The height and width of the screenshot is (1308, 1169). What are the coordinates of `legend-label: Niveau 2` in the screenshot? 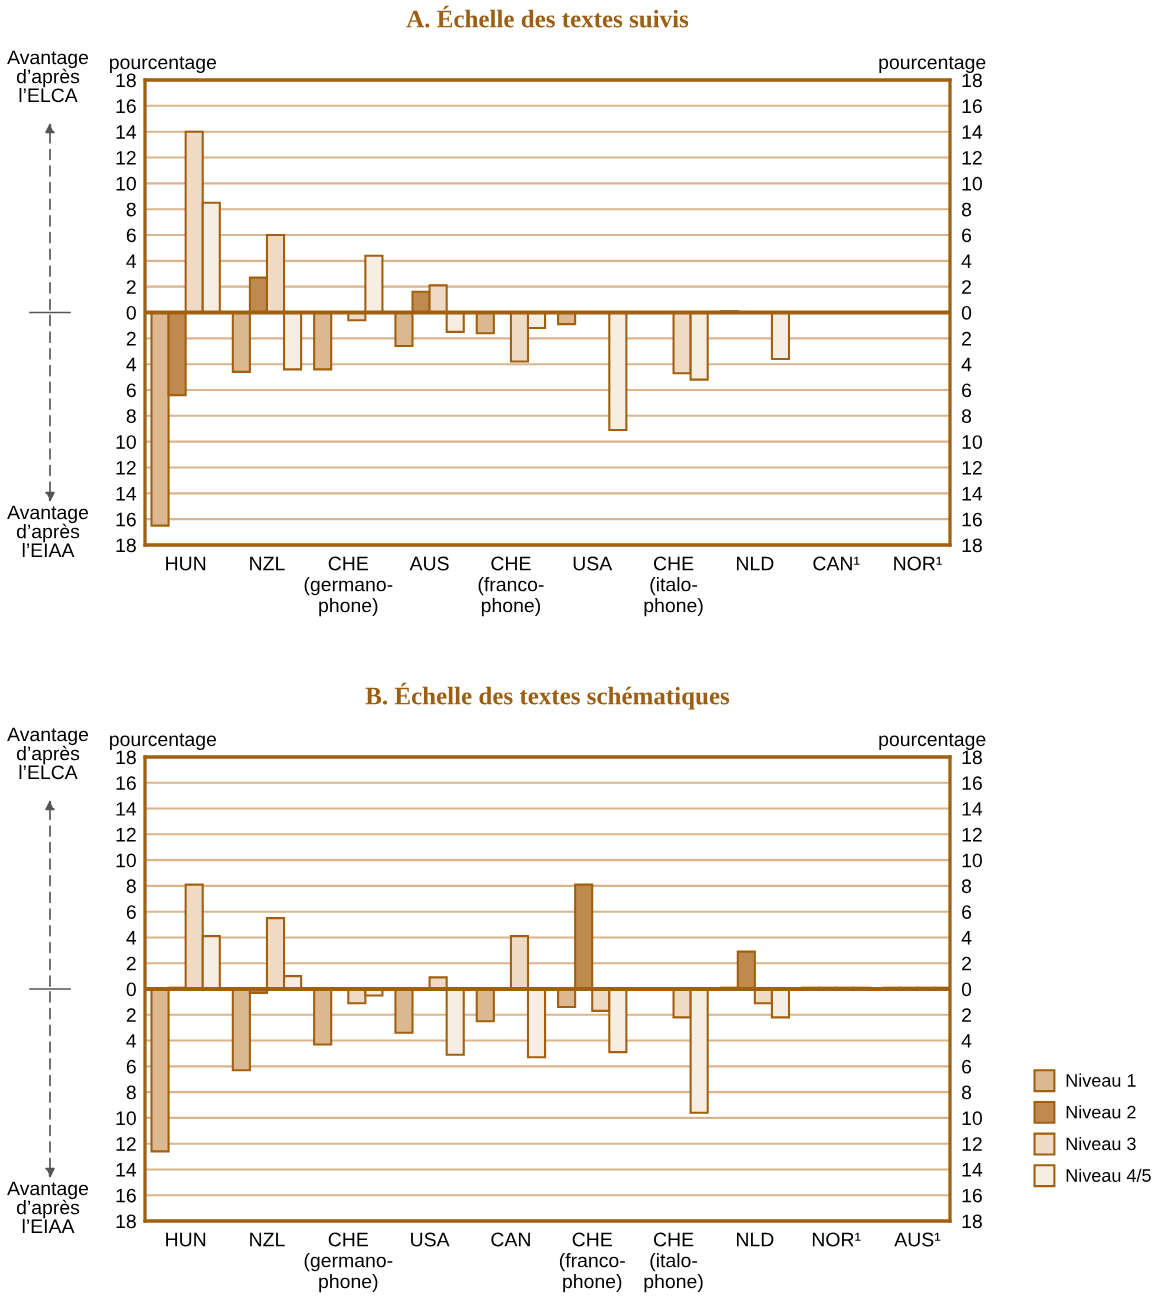 It's located at (1101, 1112).